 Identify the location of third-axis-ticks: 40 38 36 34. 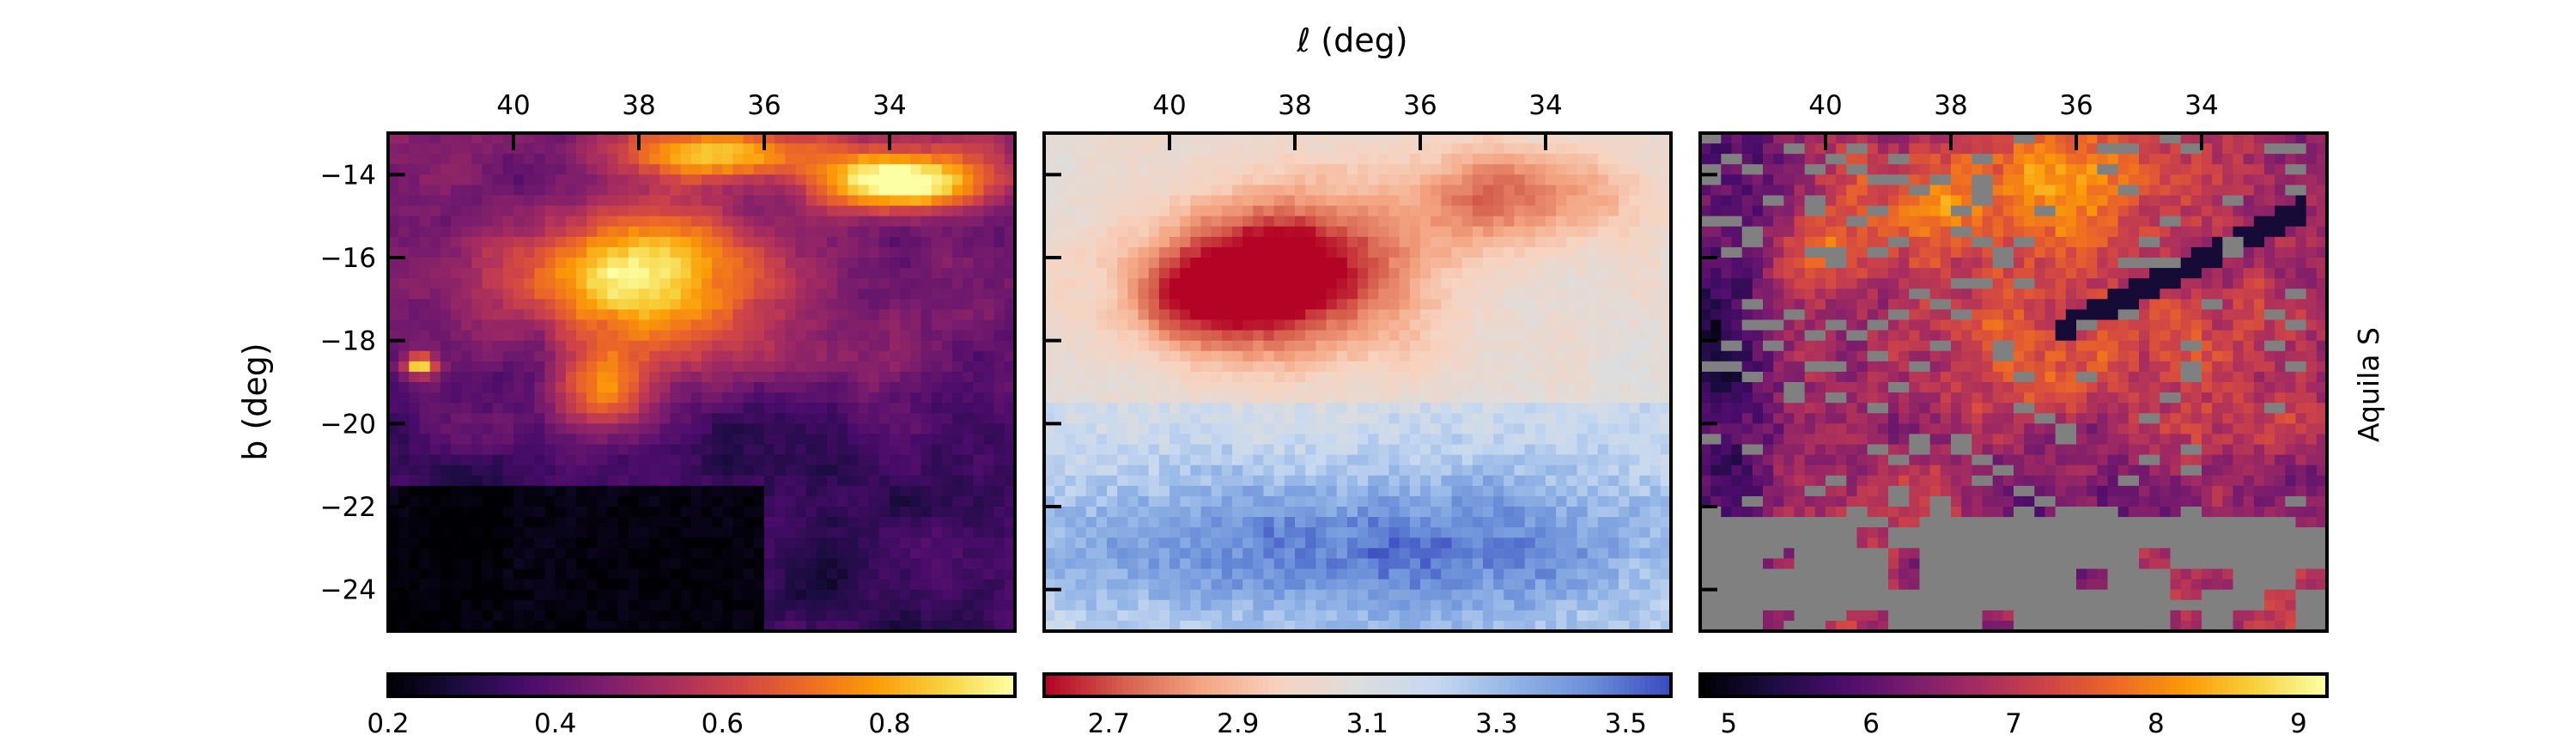
(1960, 341).